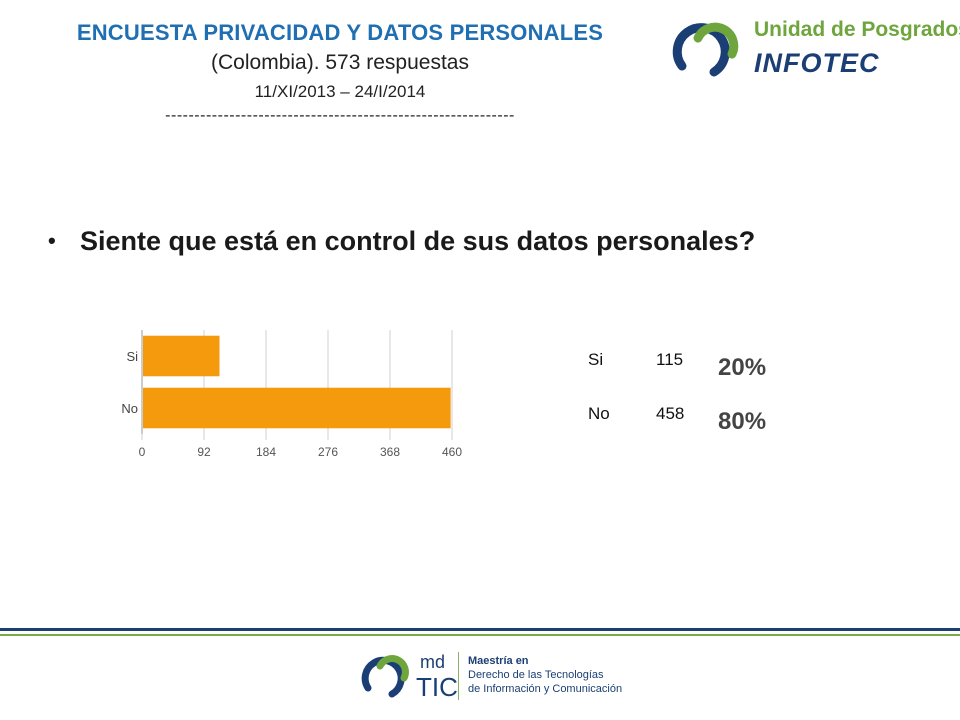 Image resolution: width=960 pixels, height=720 pixels. What do you see at coordinates (340, 32) in the screenshot?
I see `survey-title: ENCUESTA PRIVACIDAD Y DATOS PERSONALES` at bounding box center [340, 32].